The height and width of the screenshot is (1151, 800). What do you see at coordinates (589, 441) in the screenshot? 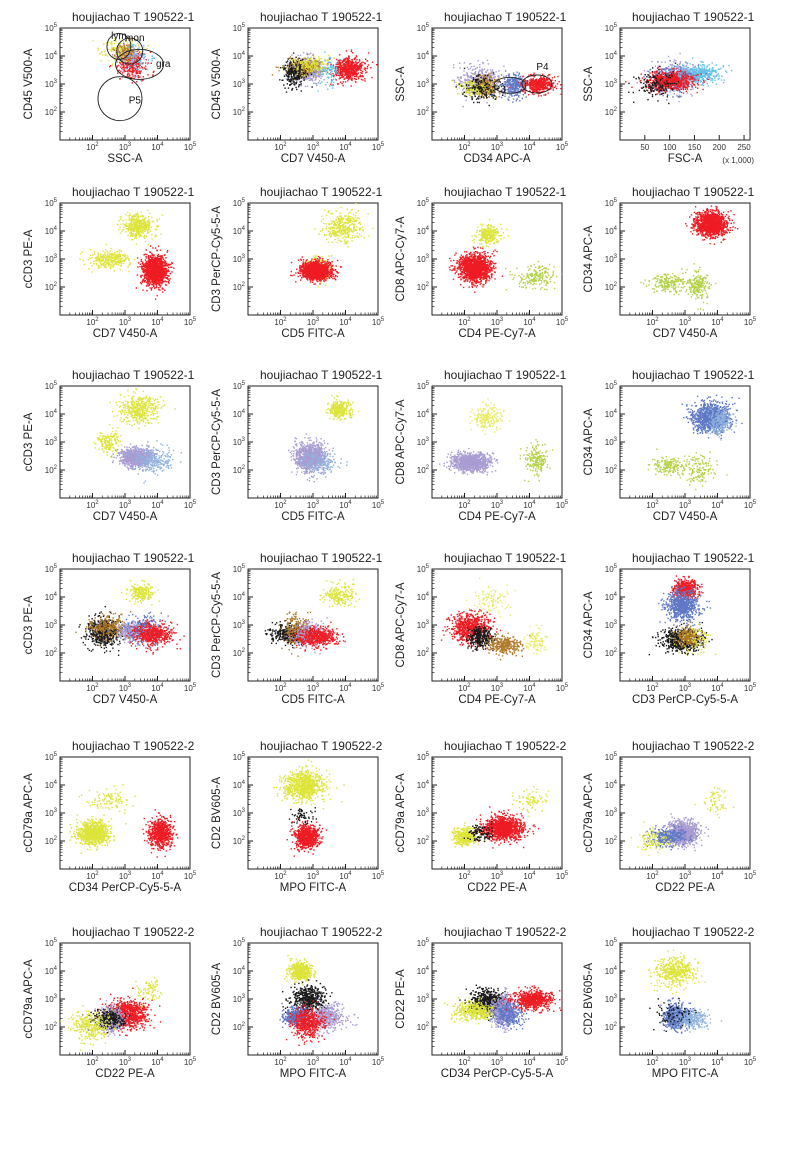
I see `y-axis-label: CD34 APC-A` at bounding box center [589, 441].